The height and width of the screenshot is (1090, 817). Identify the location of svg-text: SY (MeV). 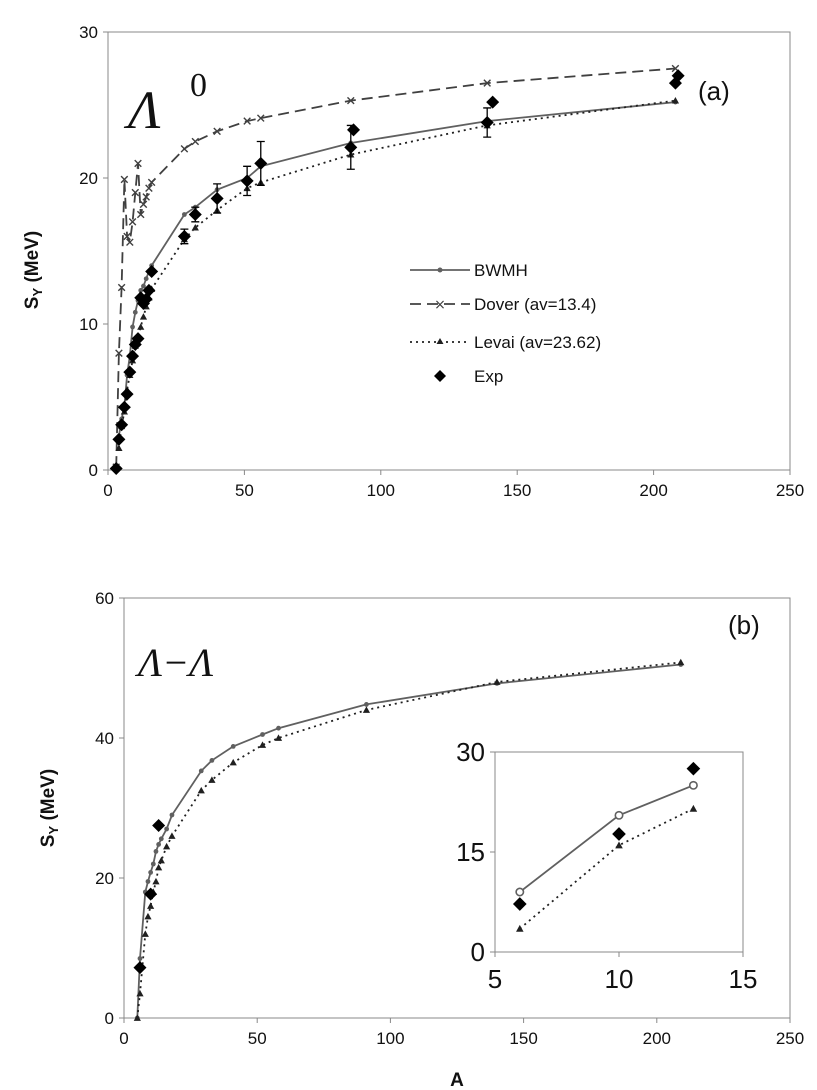
(49, 808).